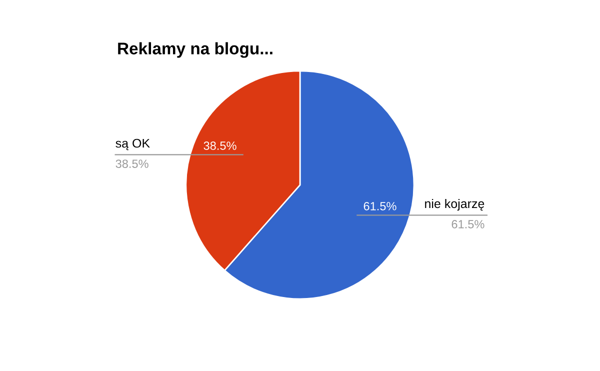 This screenshot has height=371, width=600. Describe the element at coordinates (468, 224) in the screenshot. I see `text: 61.5%` at that location.